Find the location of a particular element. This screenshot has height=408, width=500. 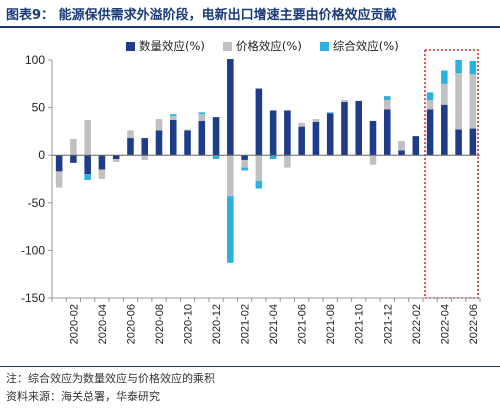

title-rule is located at coordinates (250, 27).